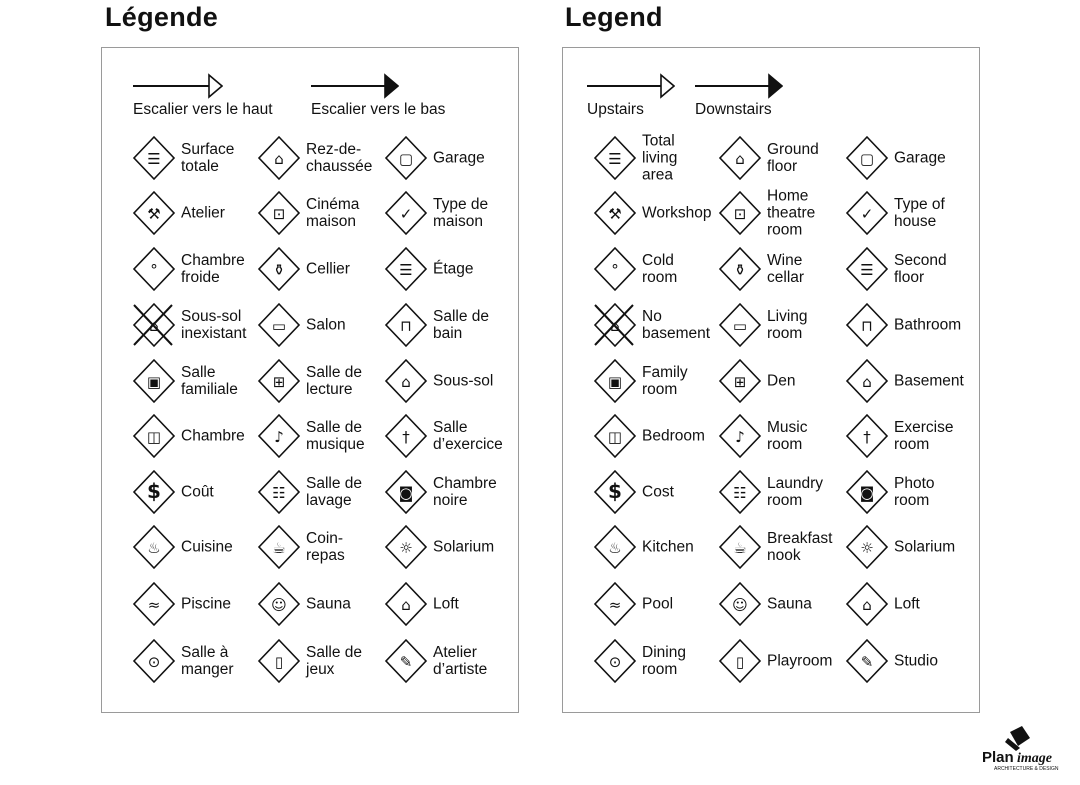 This screenshot has width=1080, height=785. I want to click on legend-item: ☼ Solarium, so click(446, 547).